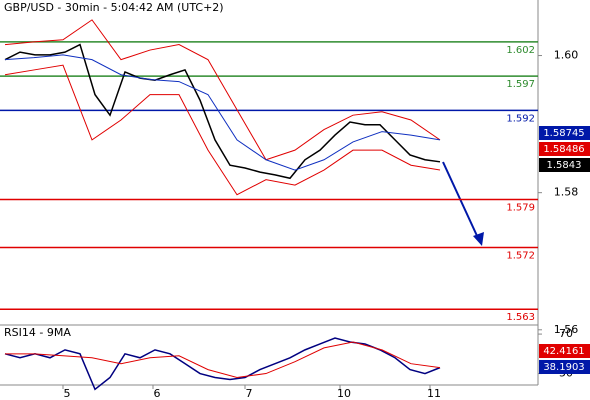 The height and width of the screenshot is (400, 590). I want to click on y-tick-label: 1.60, so click(566, 55).